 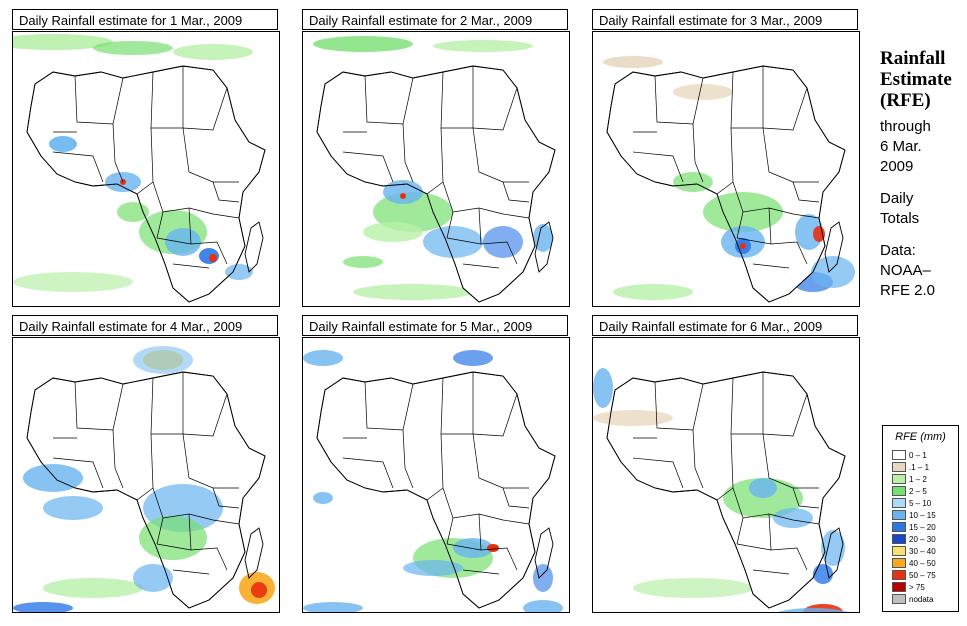 I want to click on side-daily-line1: Daily, so click(x=897, y=198).